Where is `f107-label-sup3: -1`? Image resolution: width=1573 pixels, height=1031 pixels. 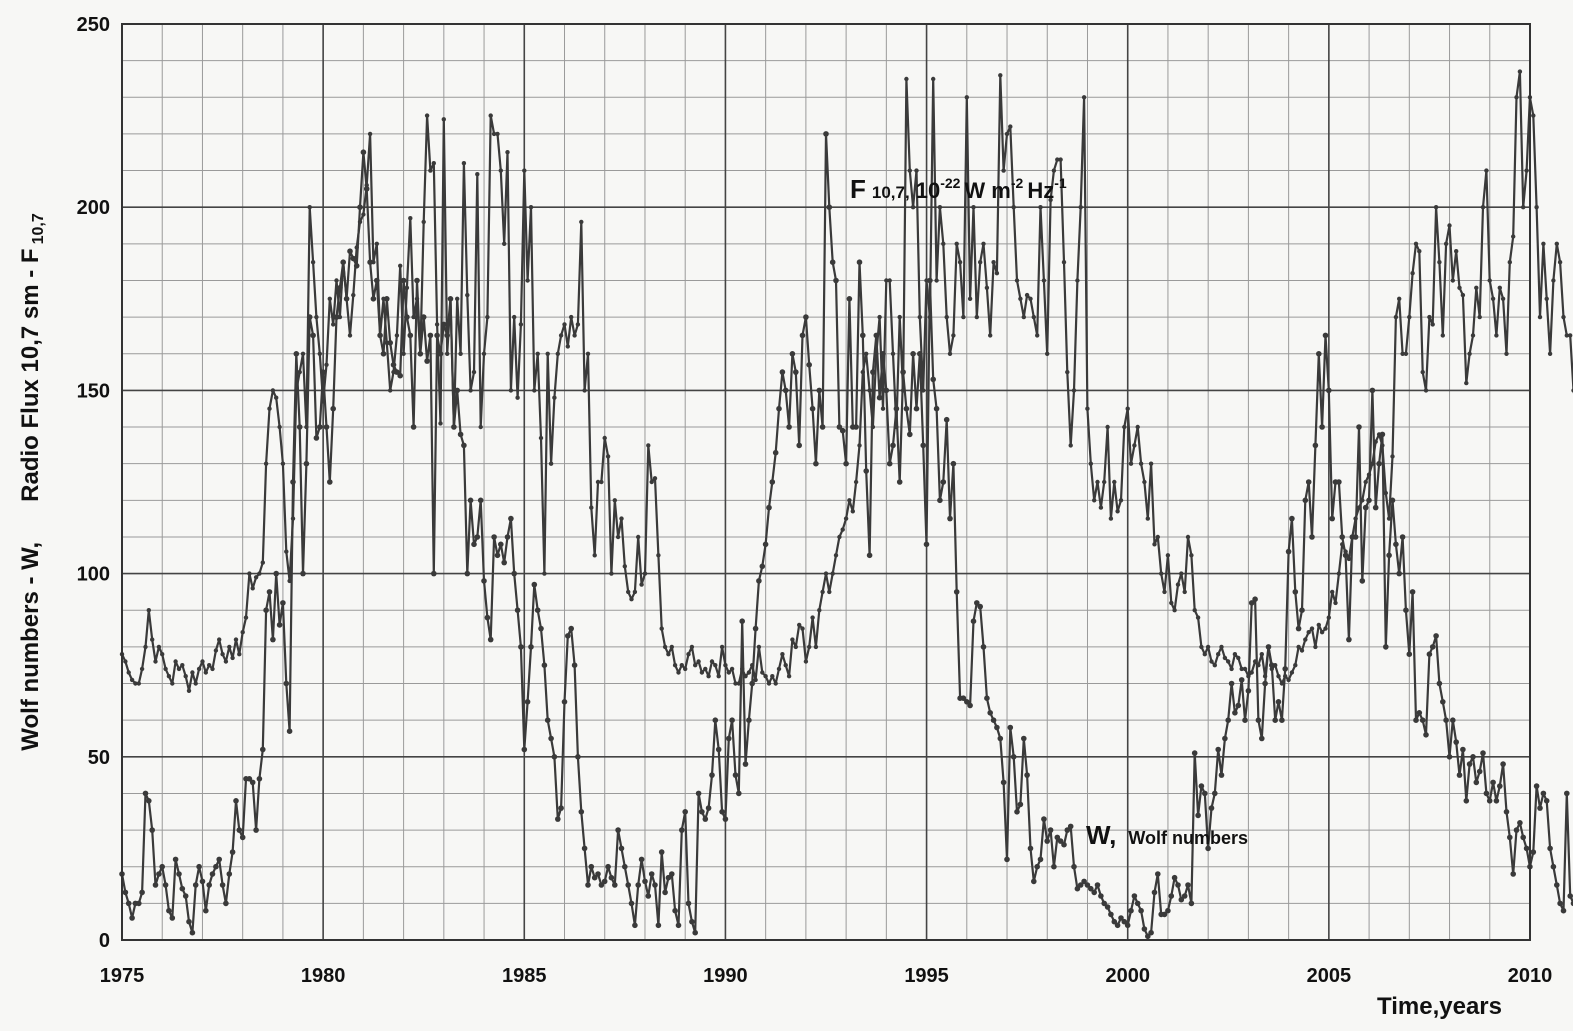 f107-label-sup3: -1 is located at coordinates (1060, 183).